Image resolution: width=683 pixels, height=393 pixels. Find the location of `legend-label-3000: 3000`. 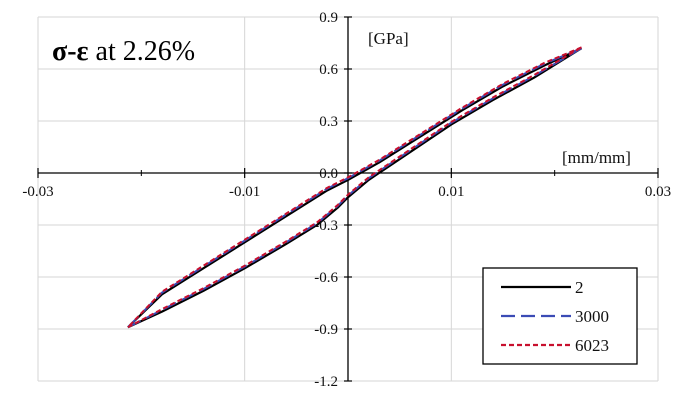

legend-label-3000: 3000 is located at coordinates (592, 316).